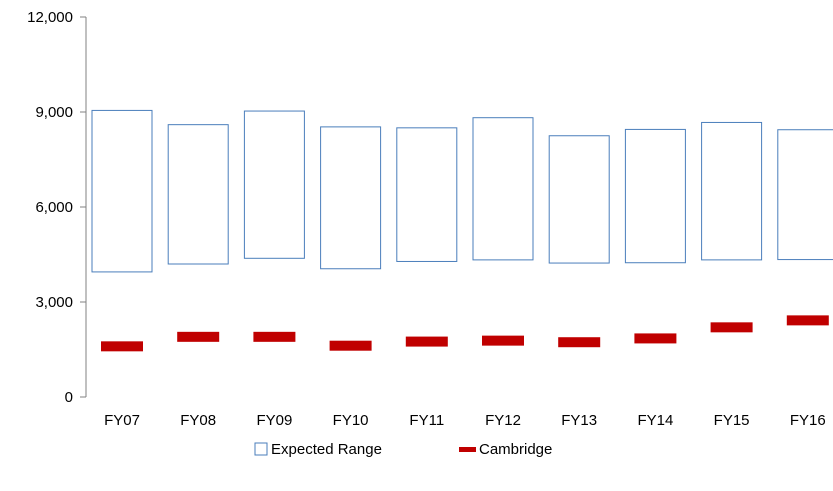  I want to click on x-tick-label: FY11, so click(426, 420).